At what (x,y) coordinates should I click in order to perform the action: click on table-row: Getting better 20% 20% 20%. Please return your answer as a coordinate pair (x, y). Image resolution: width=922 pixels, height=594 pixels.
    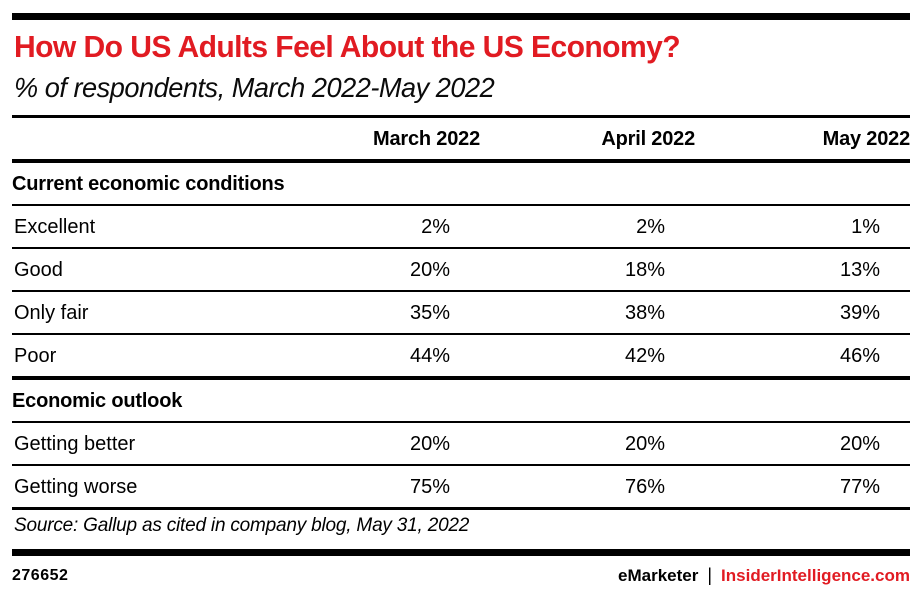
    Looking at the image, I should click on (461, 444).